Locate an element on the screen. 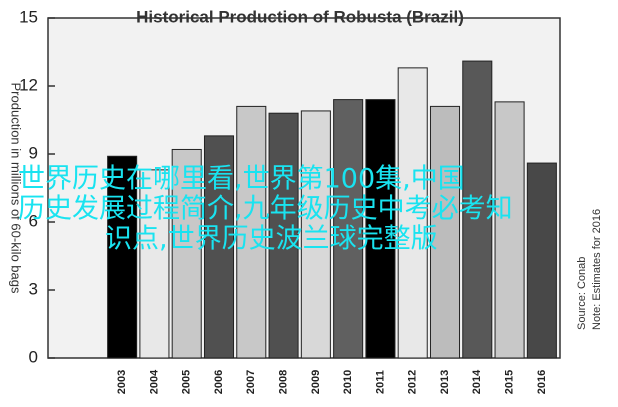  x-tick-label: 2012 is located at coordinates (413, 382).